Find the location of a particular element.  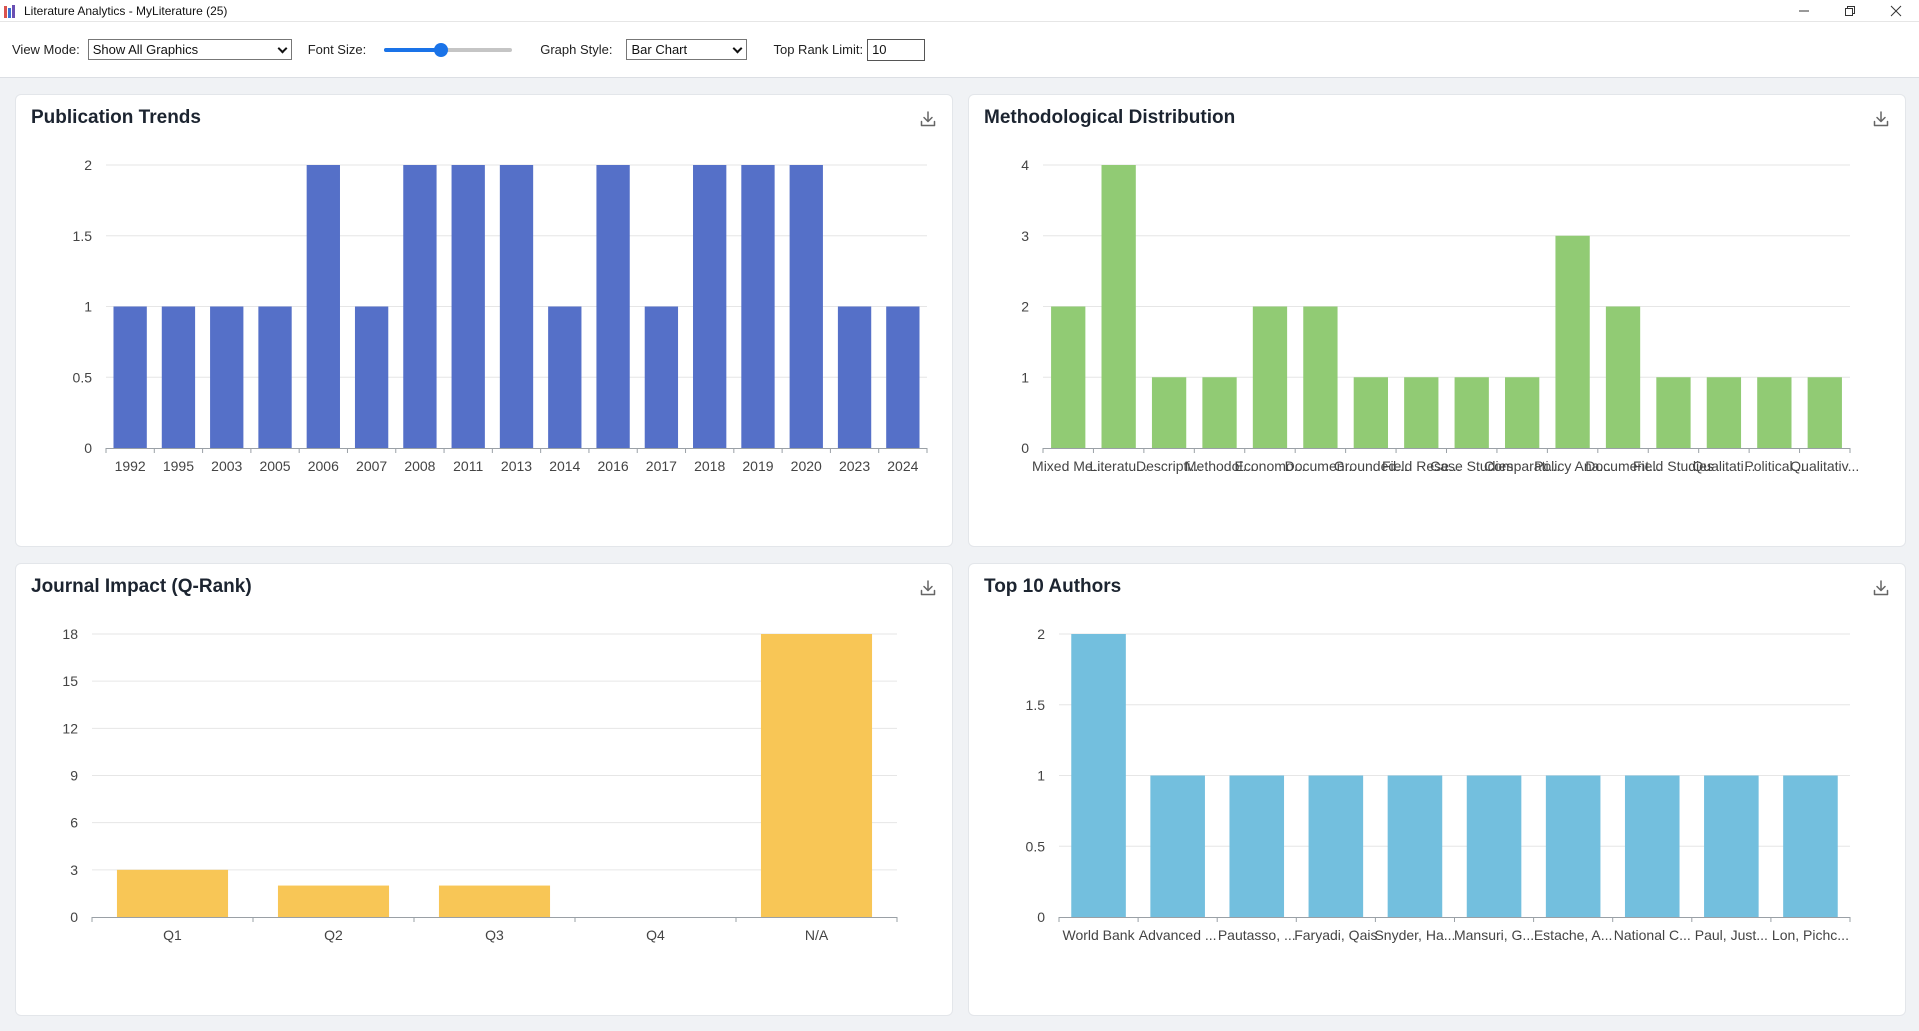

x-tick-label: Case Studies is located at coordinates (1471, 466).